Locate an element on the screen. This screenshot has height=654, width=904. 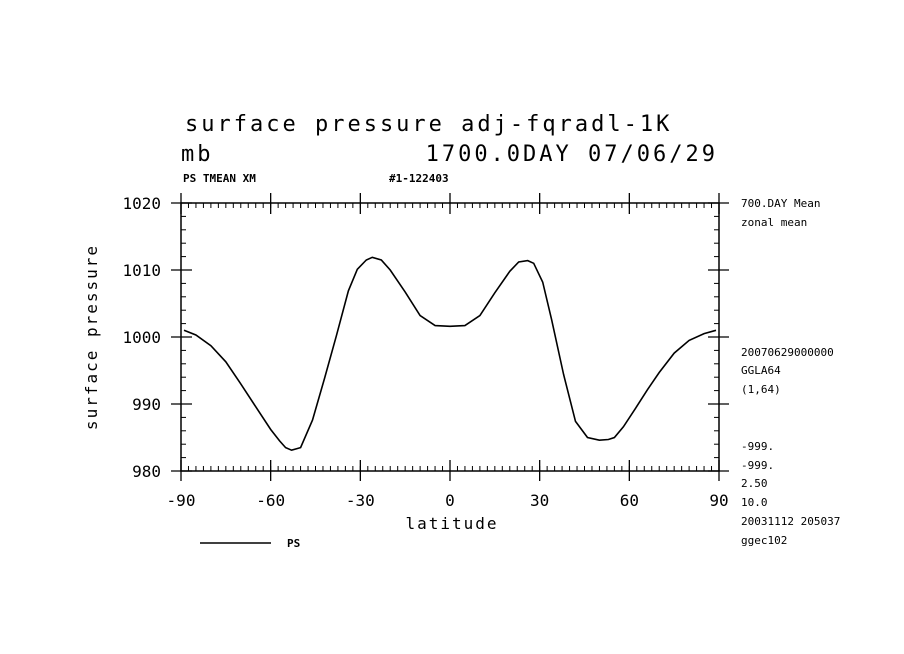
zonal-label: zonal mean is located at coordinates (774, 222).